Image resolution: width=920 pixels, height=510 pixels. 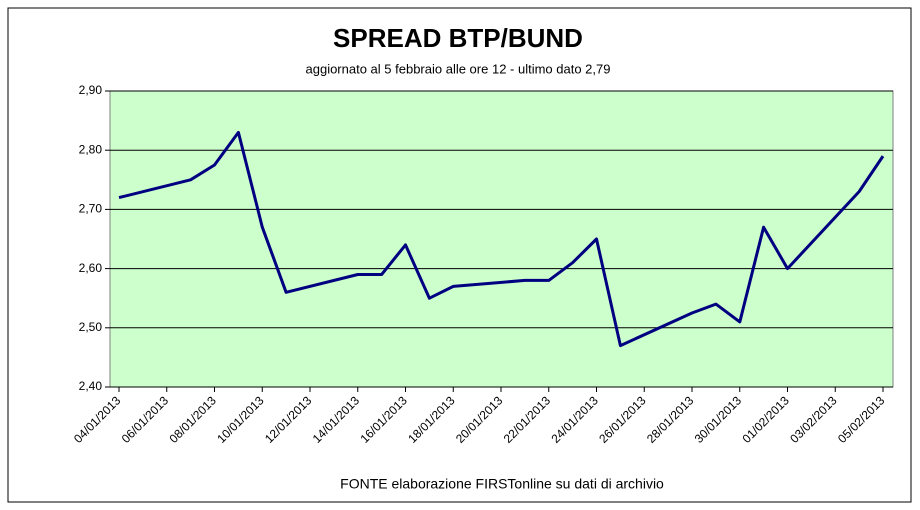 What do you see at coordinates (91, 90) in the screenshot?
I see `y-tick-label: 2,90` at bounding box center [91, 90].